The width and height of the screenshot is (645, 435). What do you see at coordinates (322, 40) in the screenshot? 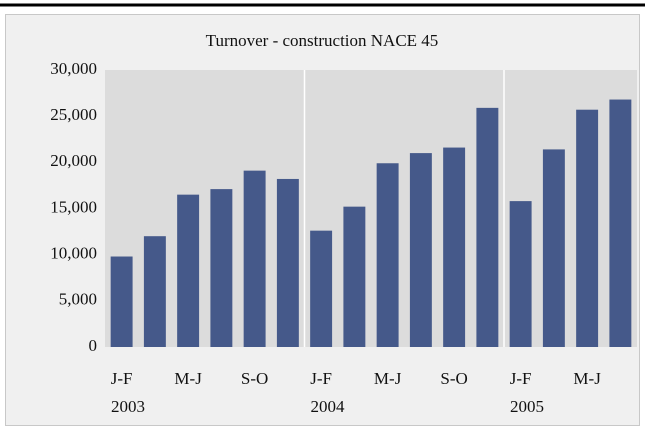
I see `chart-title: Turnover - construction NACE 45` at bounding box center [322, 40].